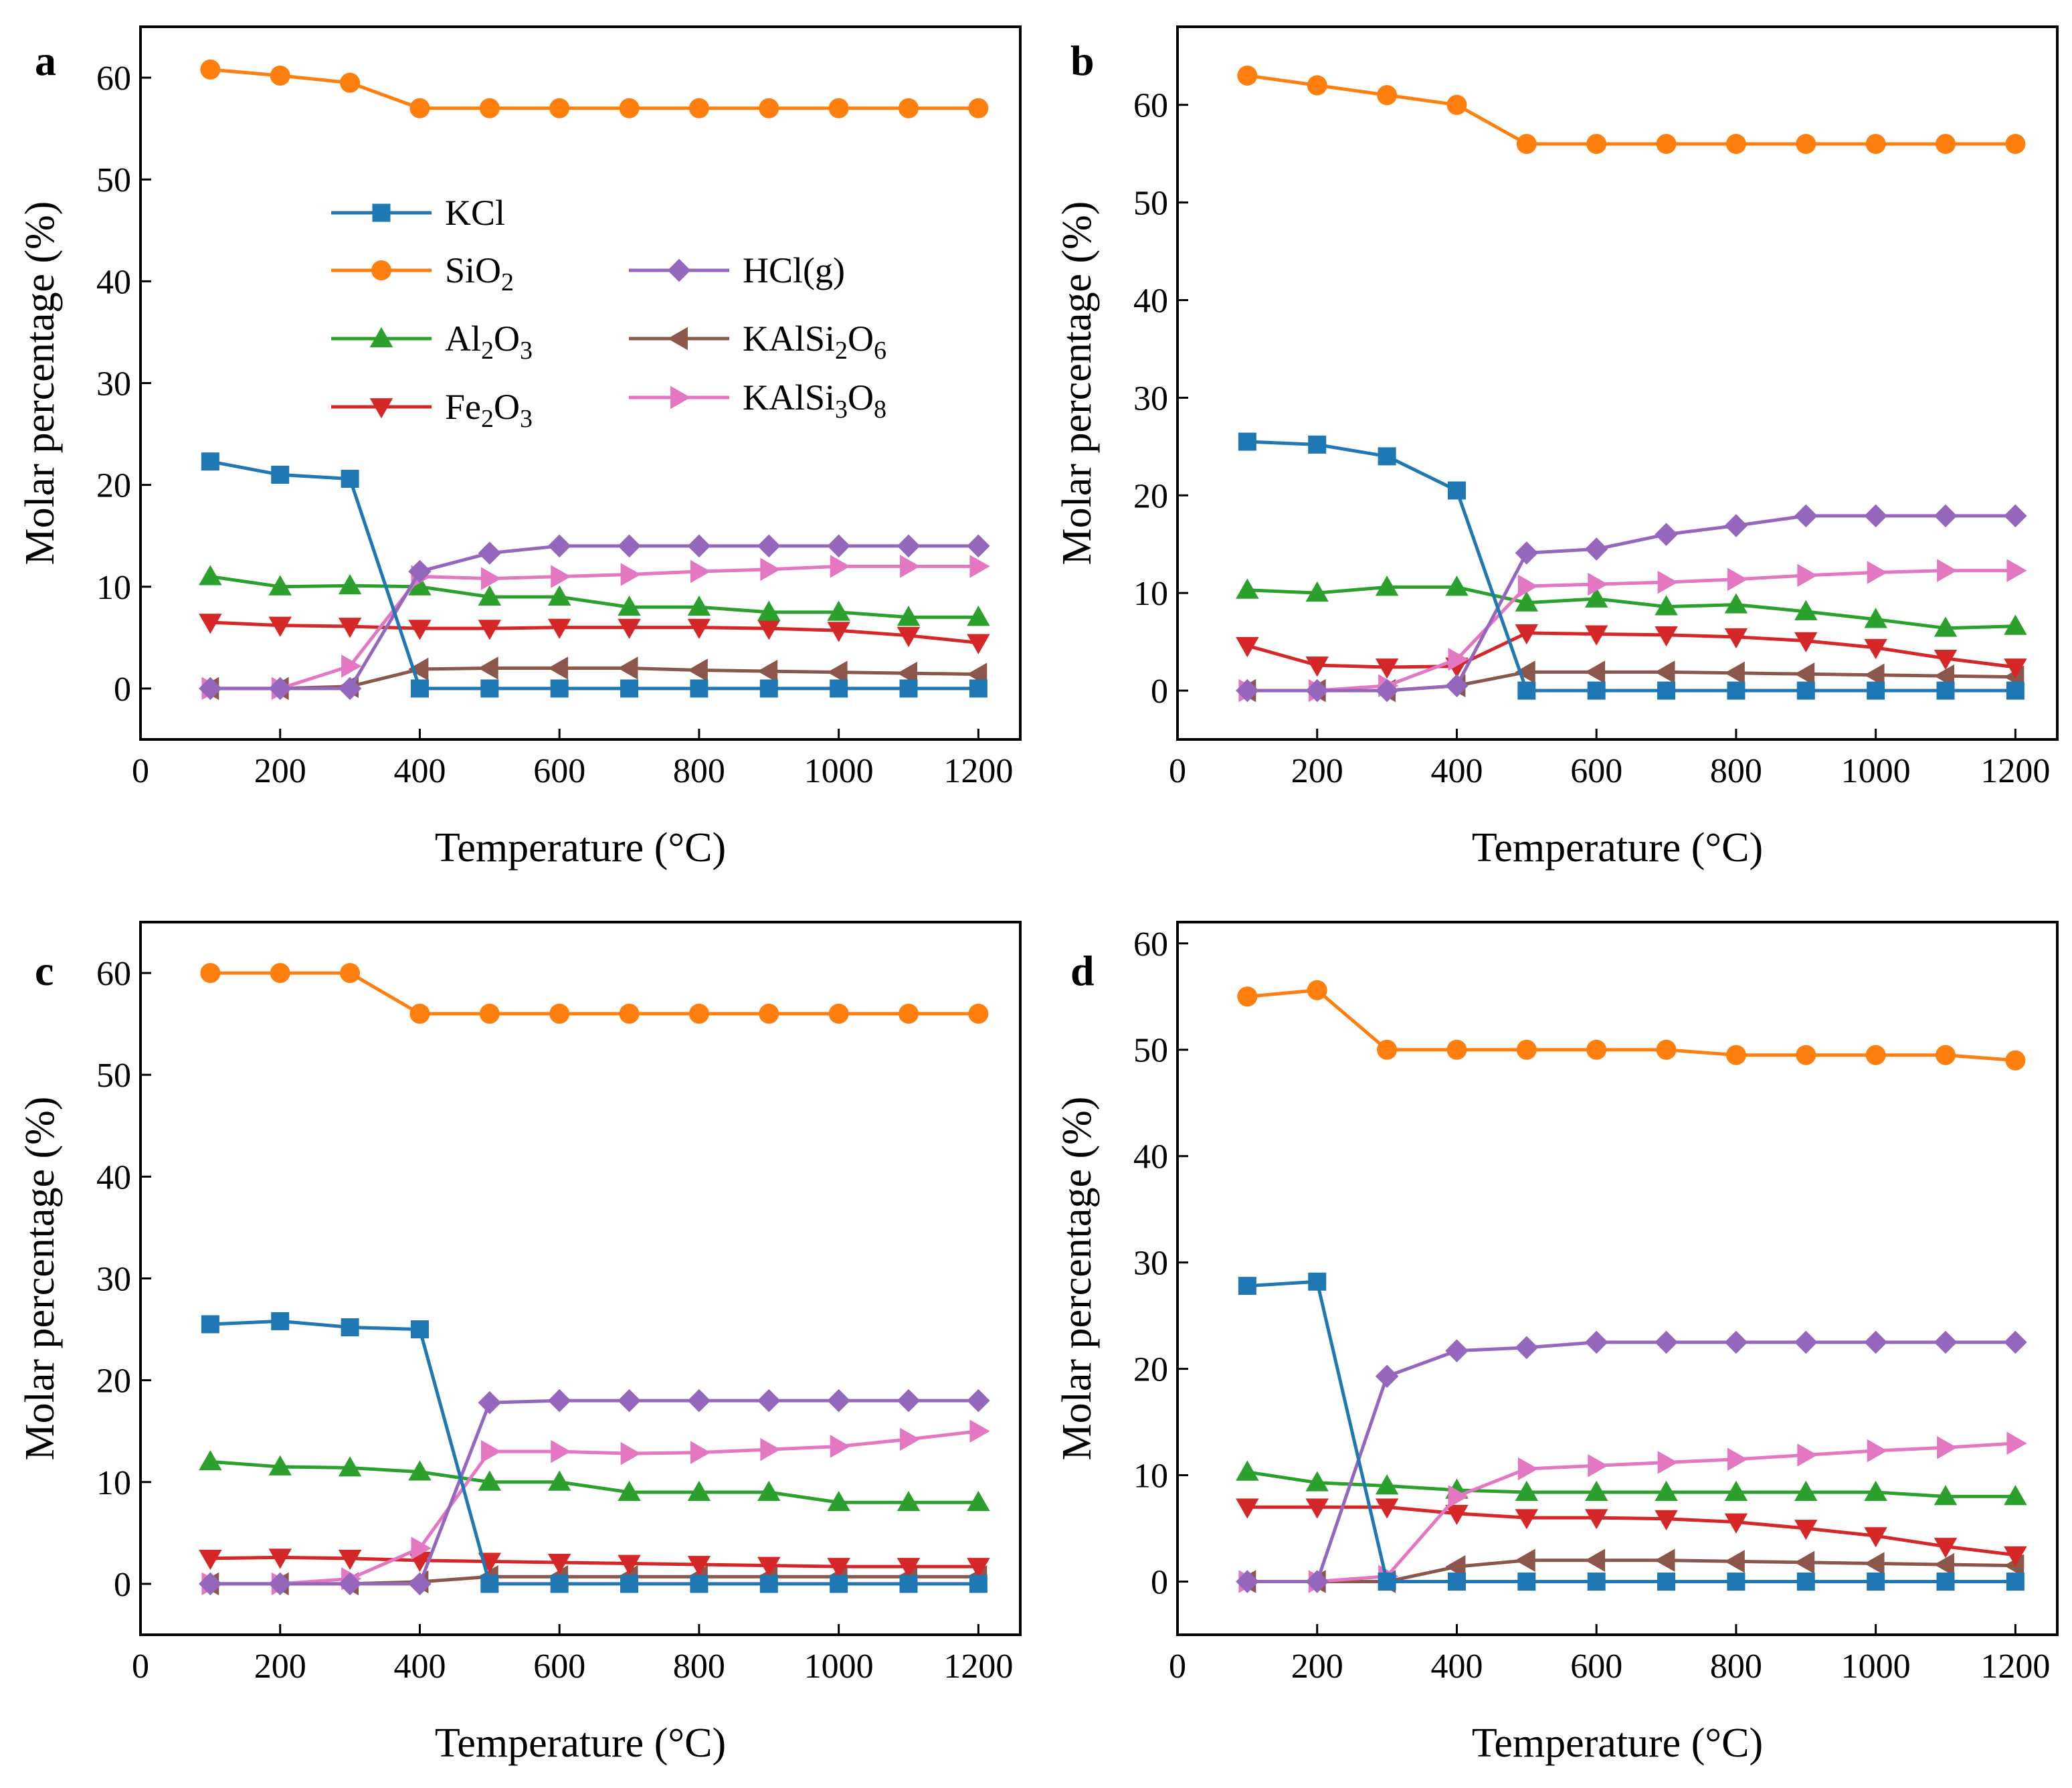 This screenshot has width=2072, height=1788. Describe the element at coordinates (814, 342) in the screenshot. I see `legend-label: KAlSi2O6` at that location.